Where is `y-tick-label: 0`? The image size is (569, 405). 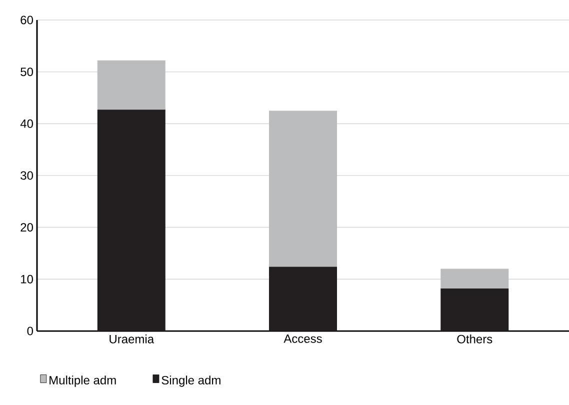 y-tick-label: 0 is located at coordinates (30, 331).